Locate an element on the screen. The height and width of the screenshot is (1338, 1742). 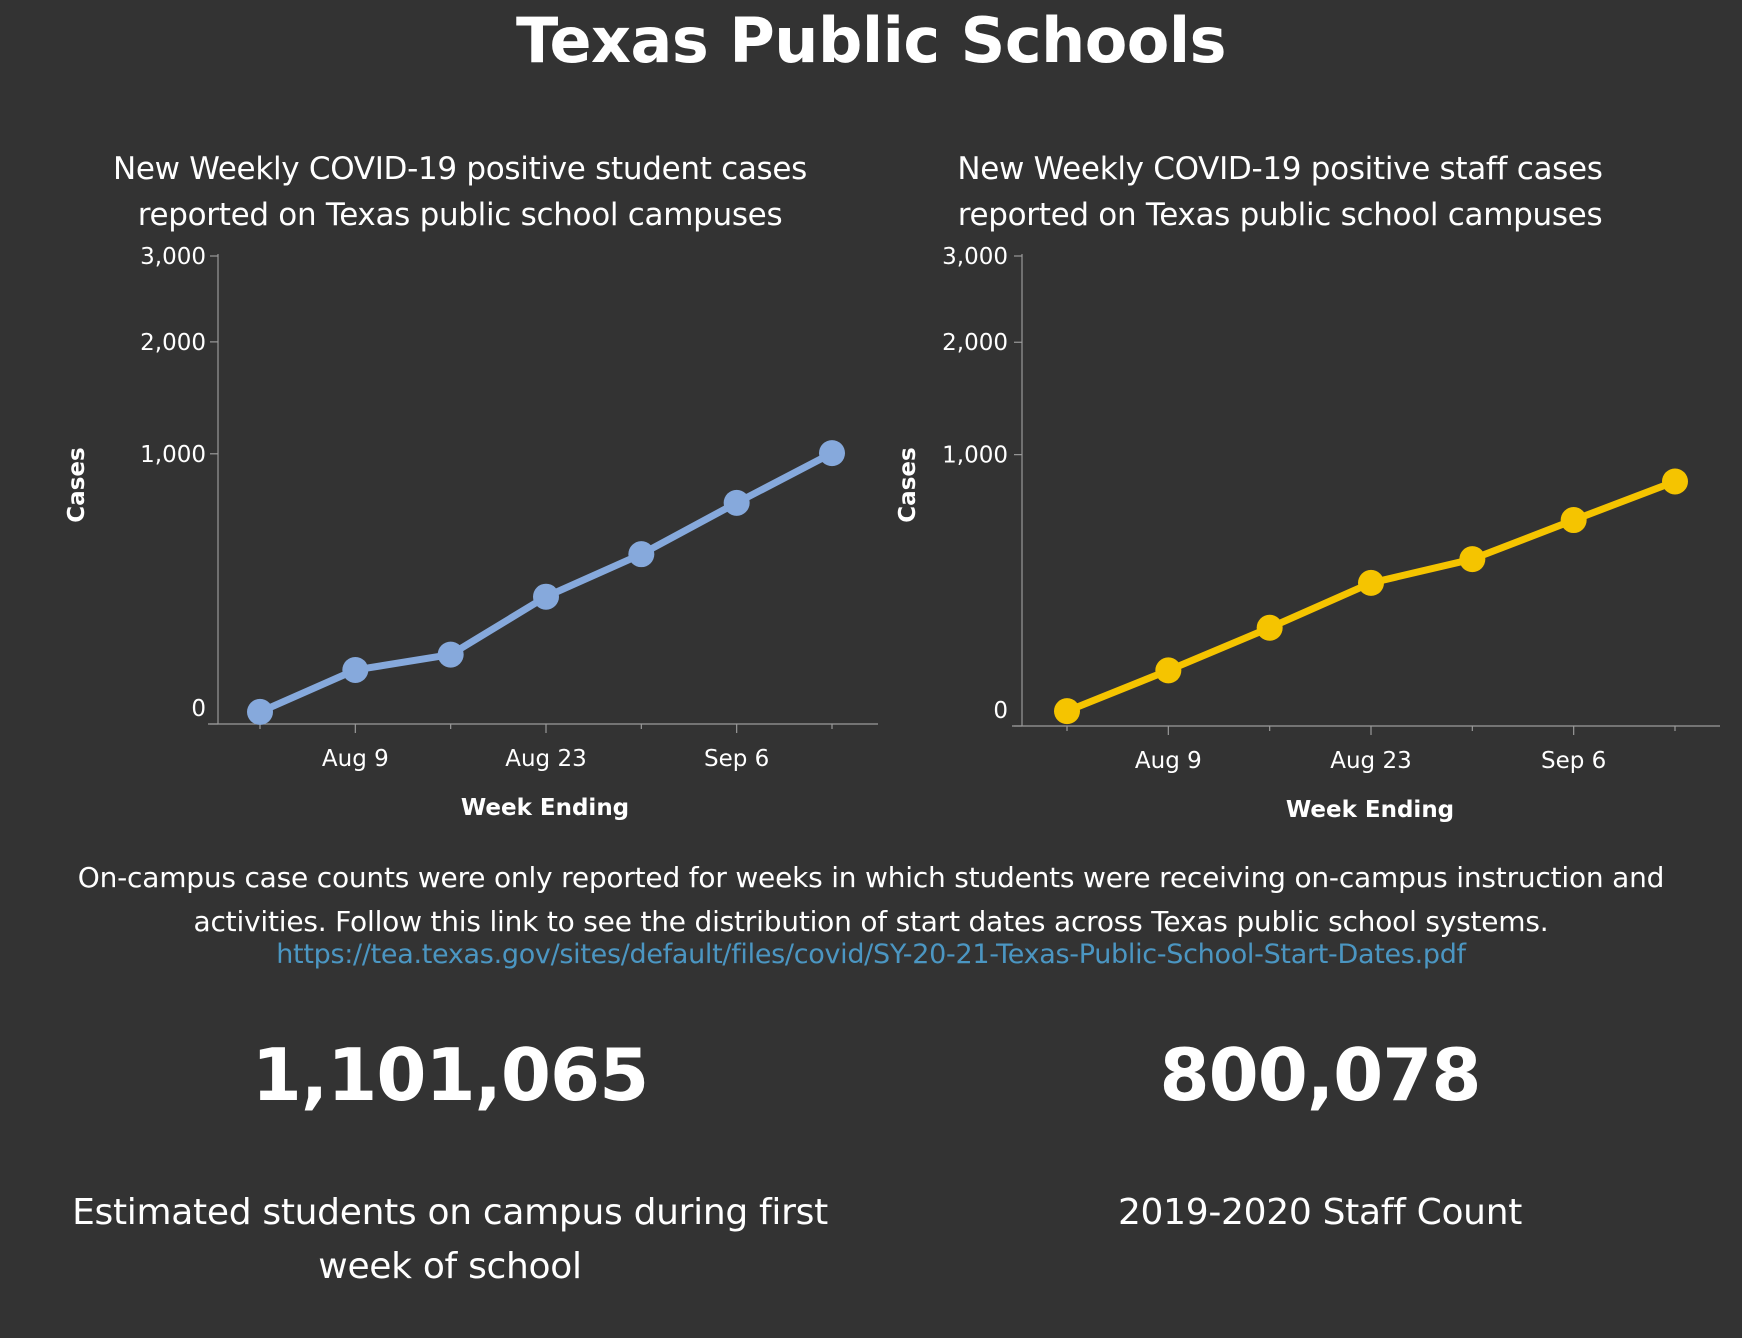
page-title: Texas Public Schools is located at coordinates (871, 40).